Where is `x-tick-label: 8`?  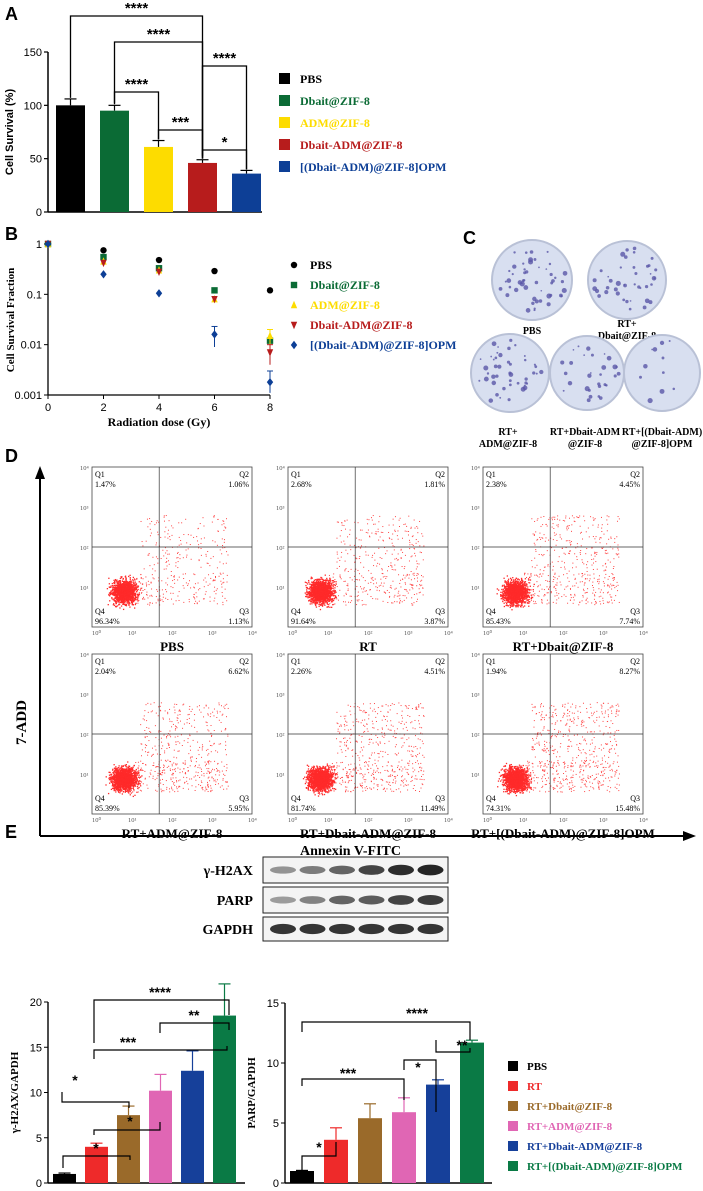
x-tick-label: 8 is located at coordinates (270, 408).